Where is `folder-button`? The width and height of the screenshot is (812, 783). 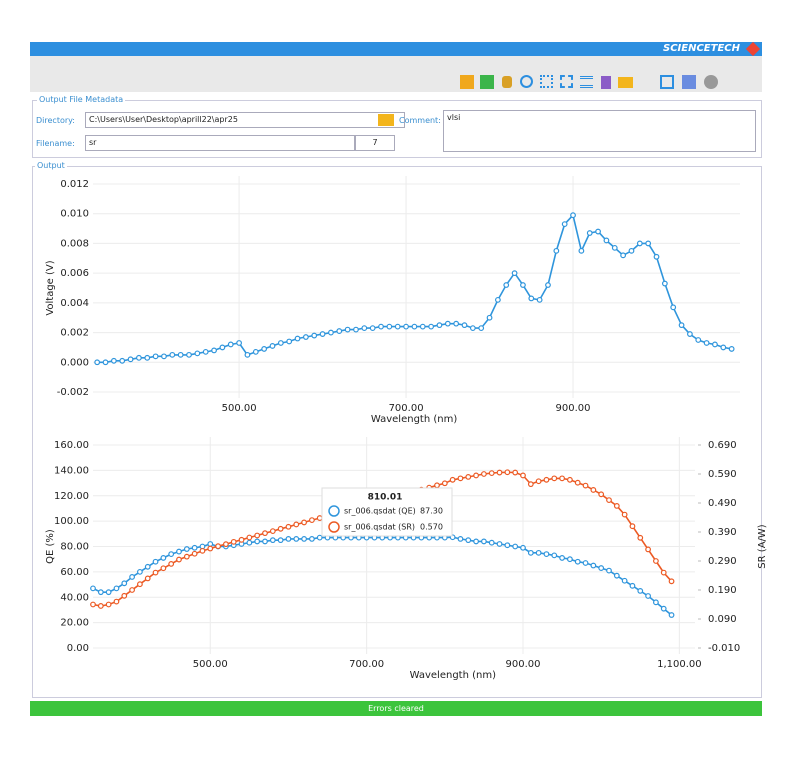 folder-button is located at coordinates (625, 82).